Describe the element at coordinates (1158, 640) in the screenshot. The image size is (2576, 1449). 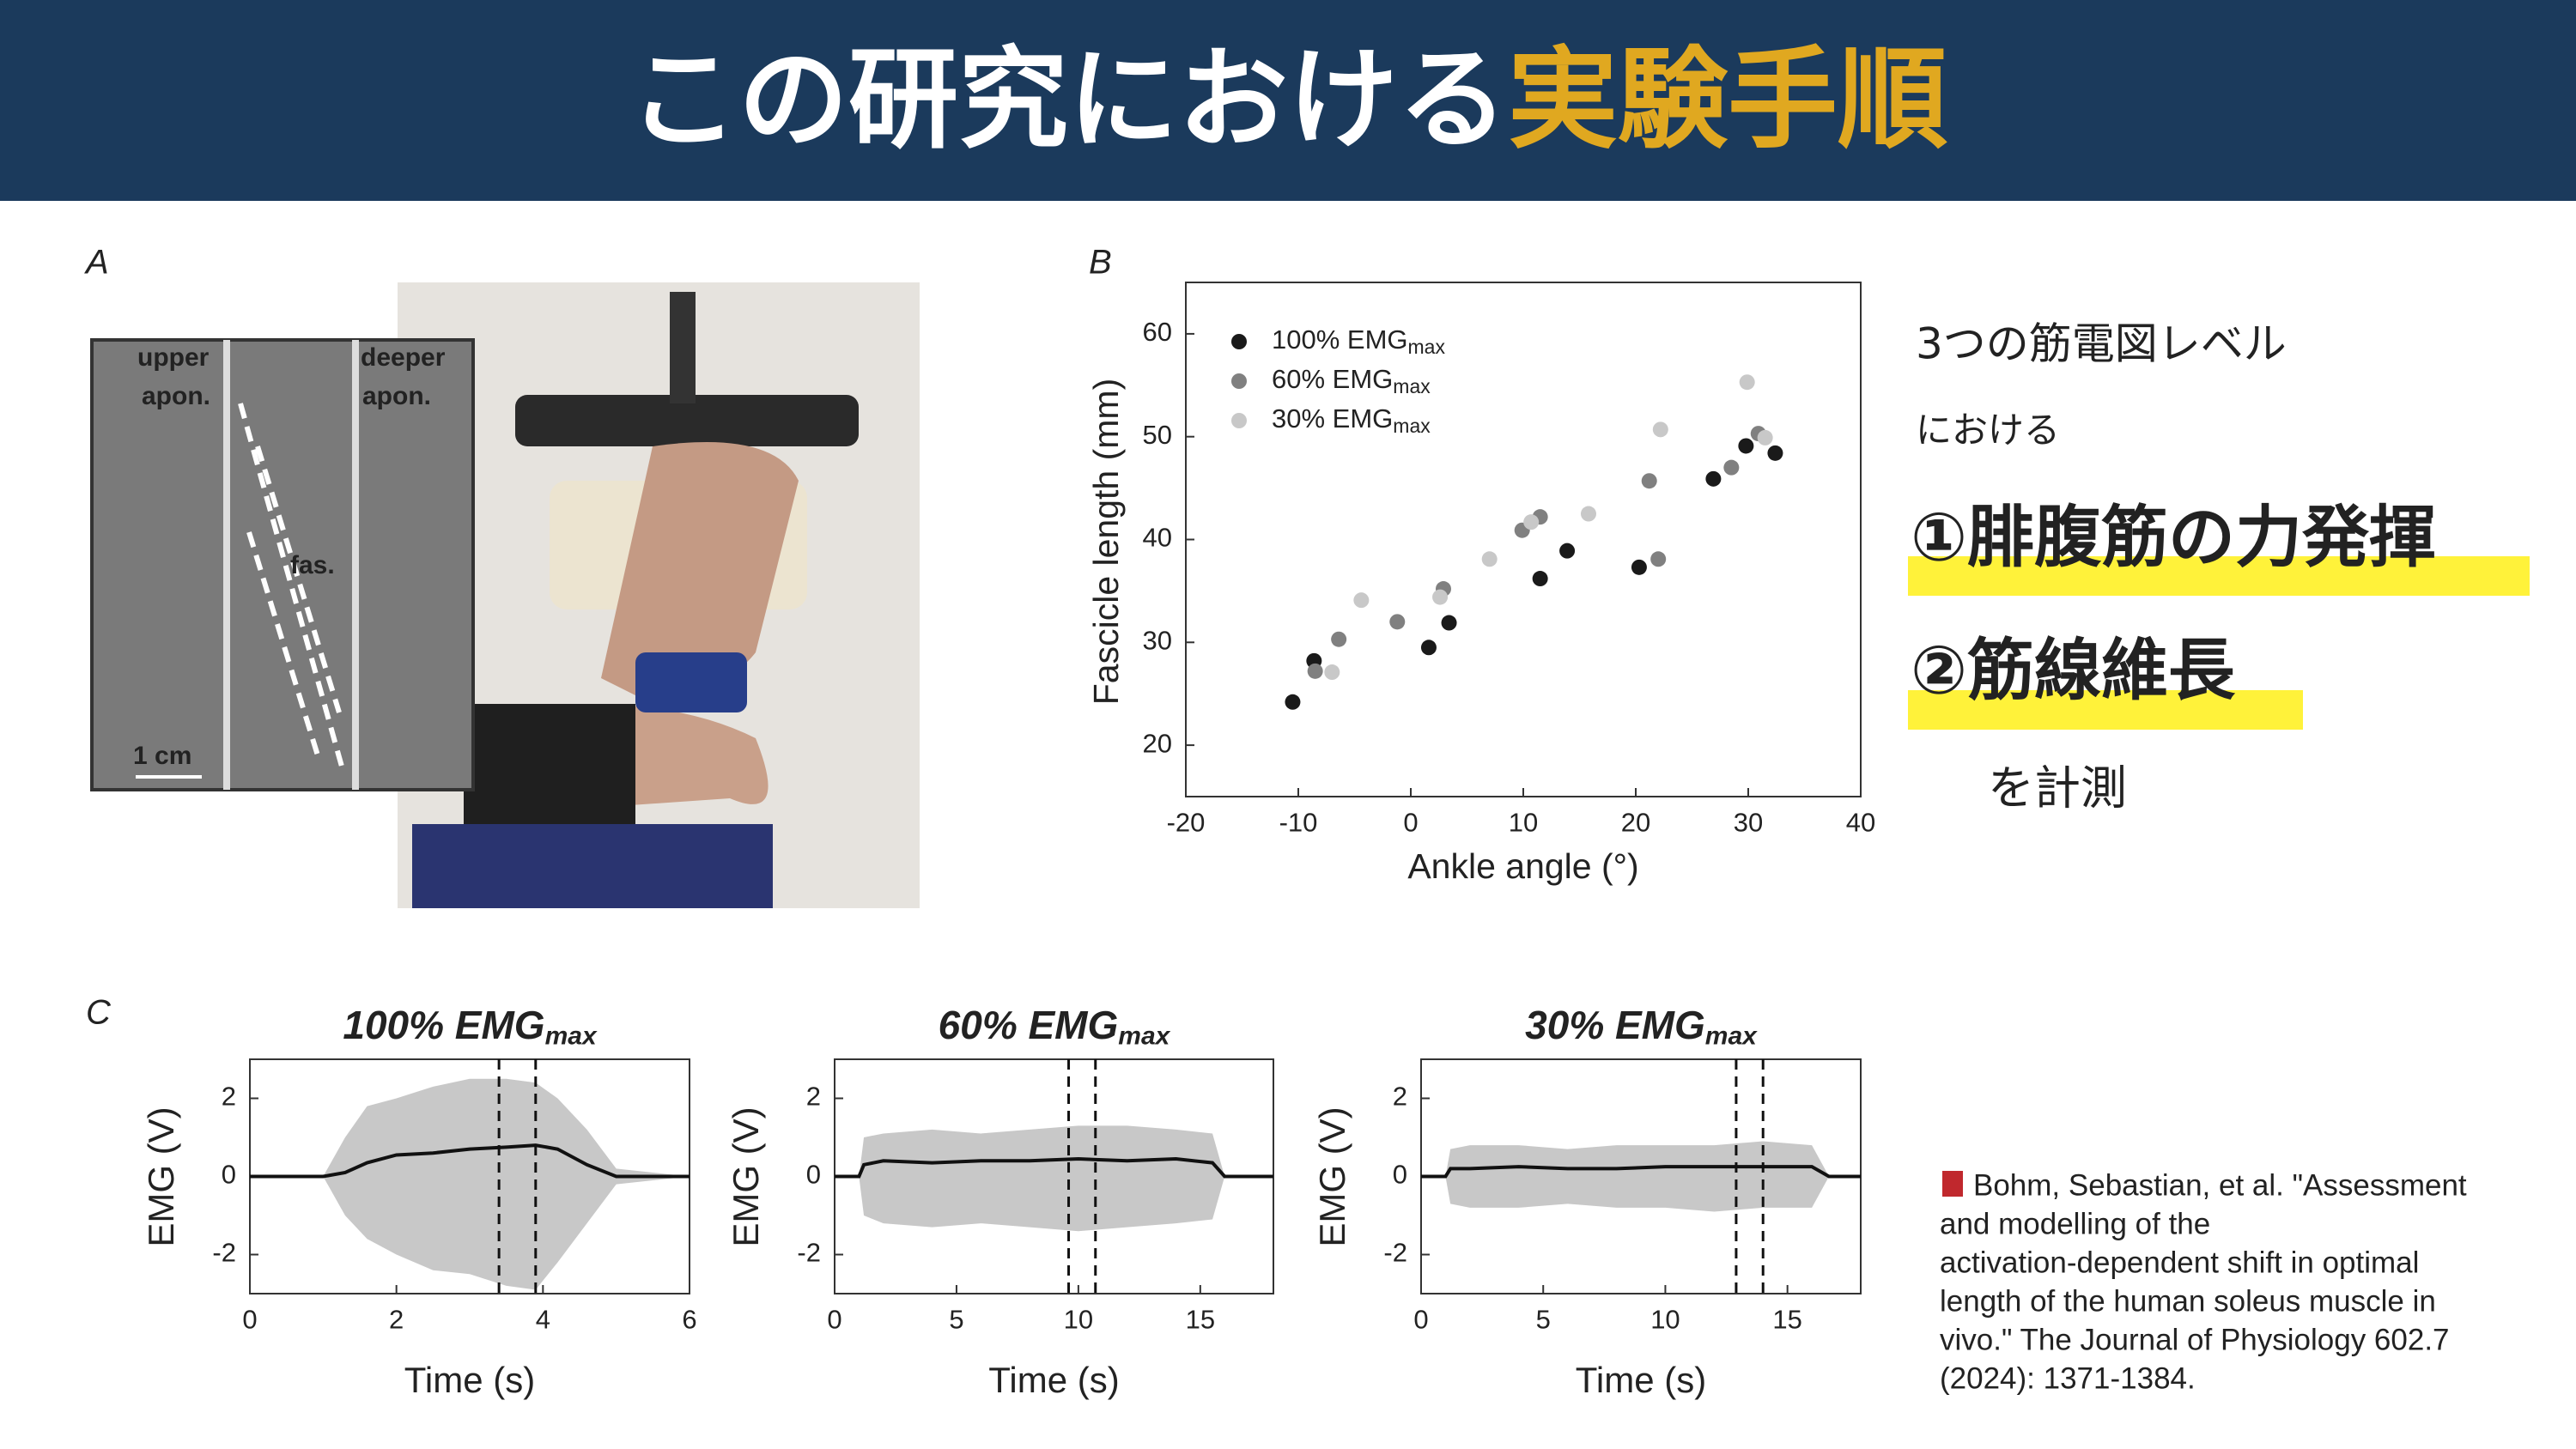
I see `y-tick-label: 30` at that location.